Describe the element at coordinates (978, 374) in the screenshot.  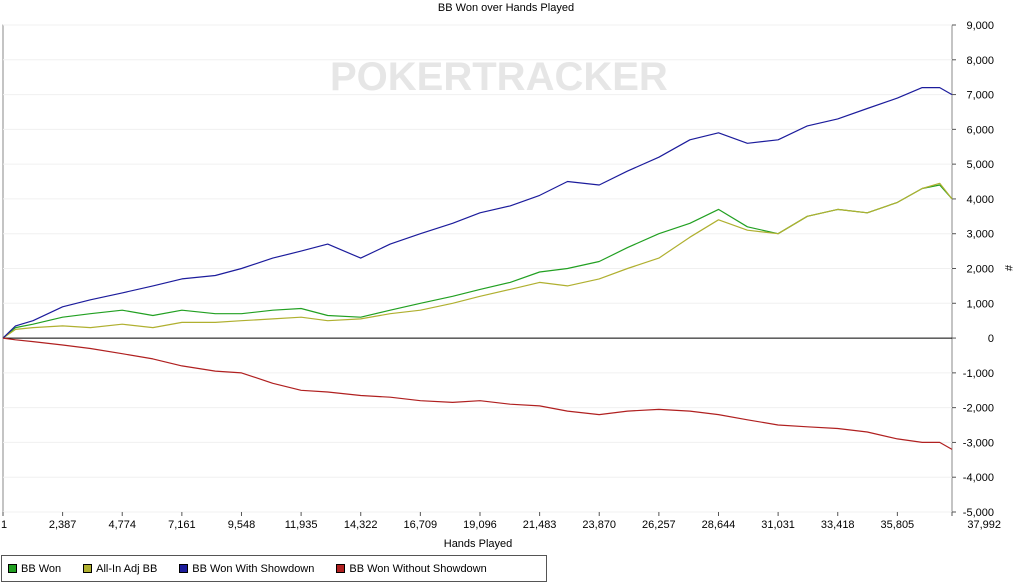
I see `y-tick-label: -1,000` at that location.